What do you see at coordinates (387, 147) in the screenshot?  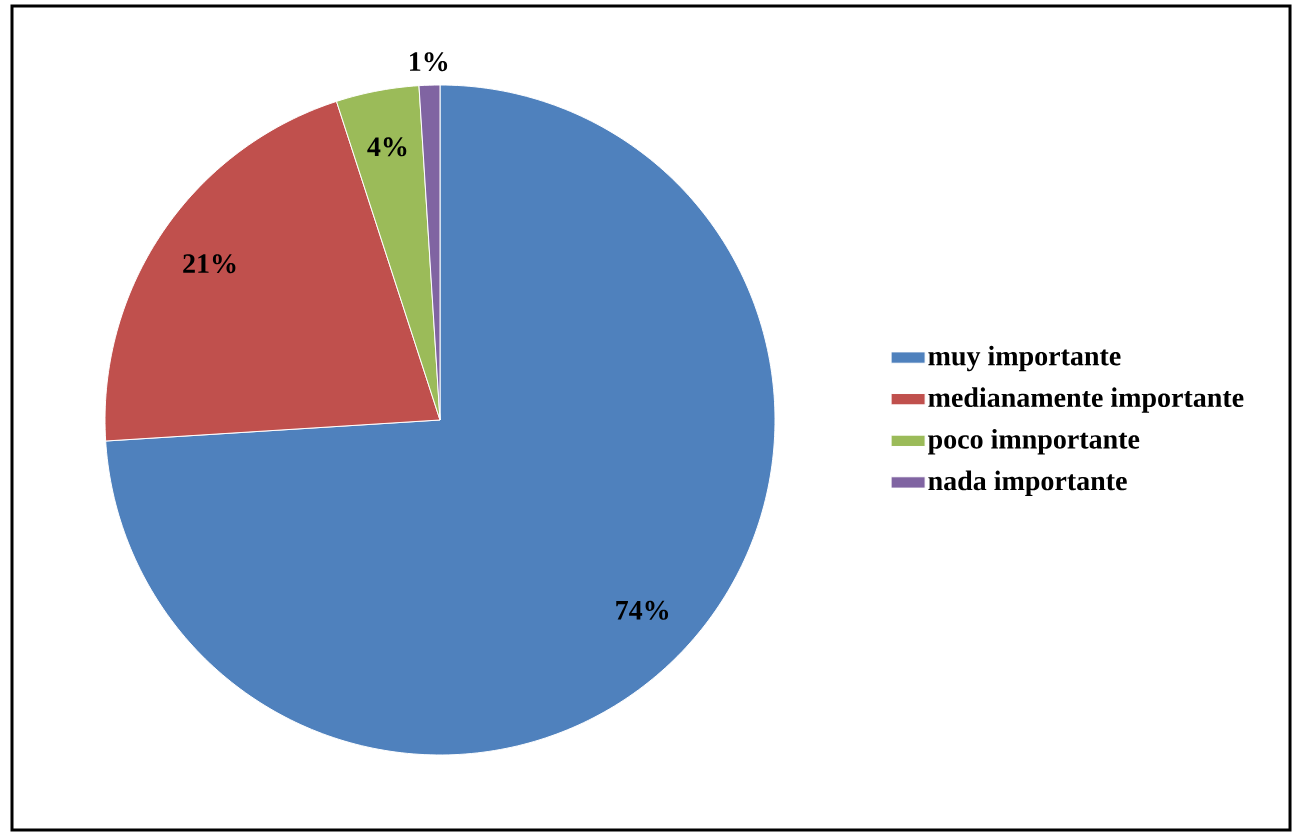 I see `data-label: 4%` at bounding box center [387, 147].